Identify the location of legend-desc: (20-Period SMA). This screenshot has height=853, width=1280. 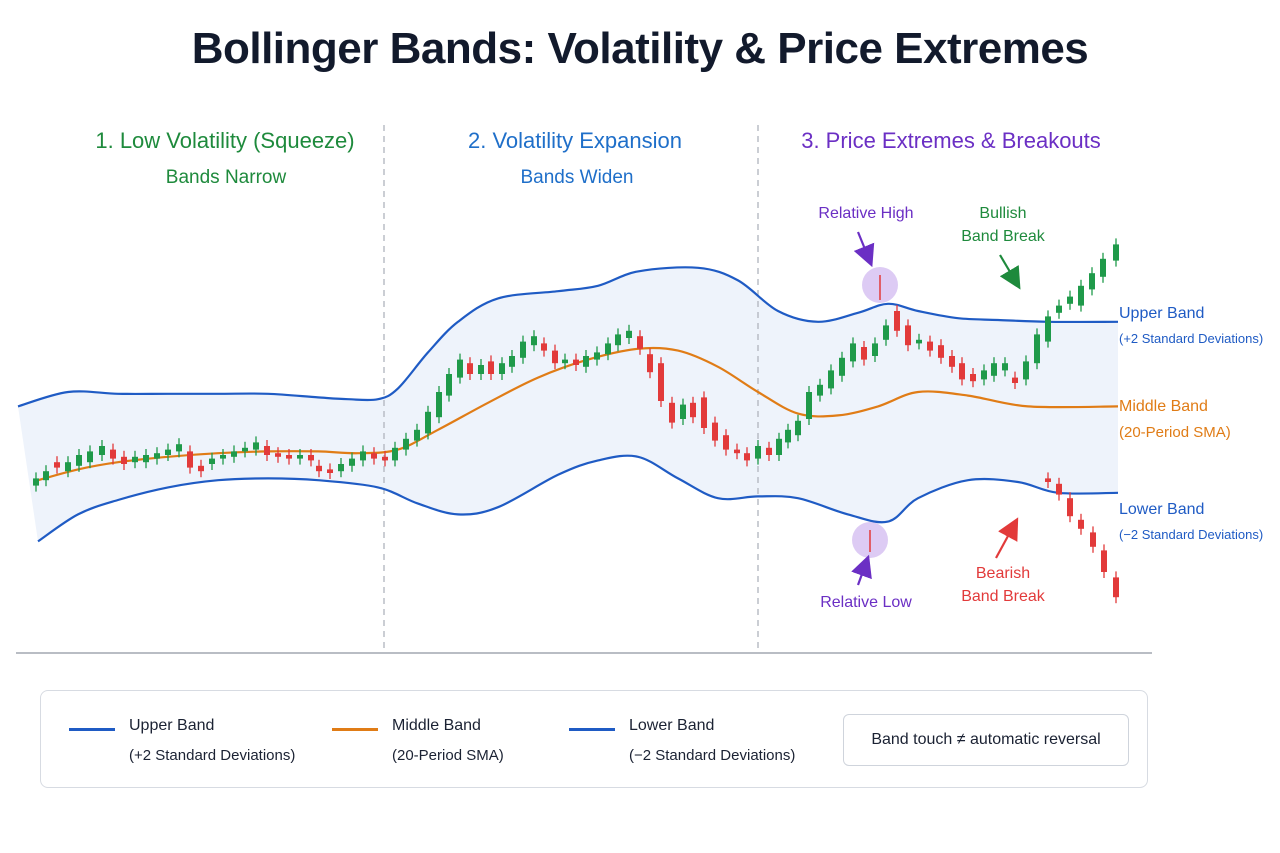
(448, 755).